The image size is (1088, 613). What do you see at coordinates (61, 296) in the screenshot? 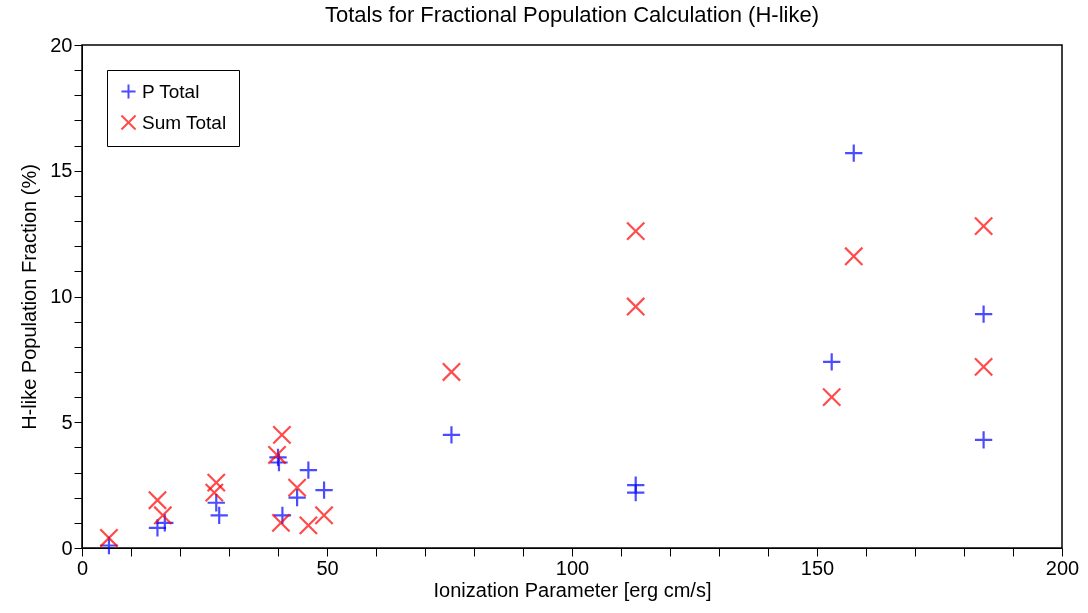
I see `y-tick-label: 10` at bounding box center [61, 296].